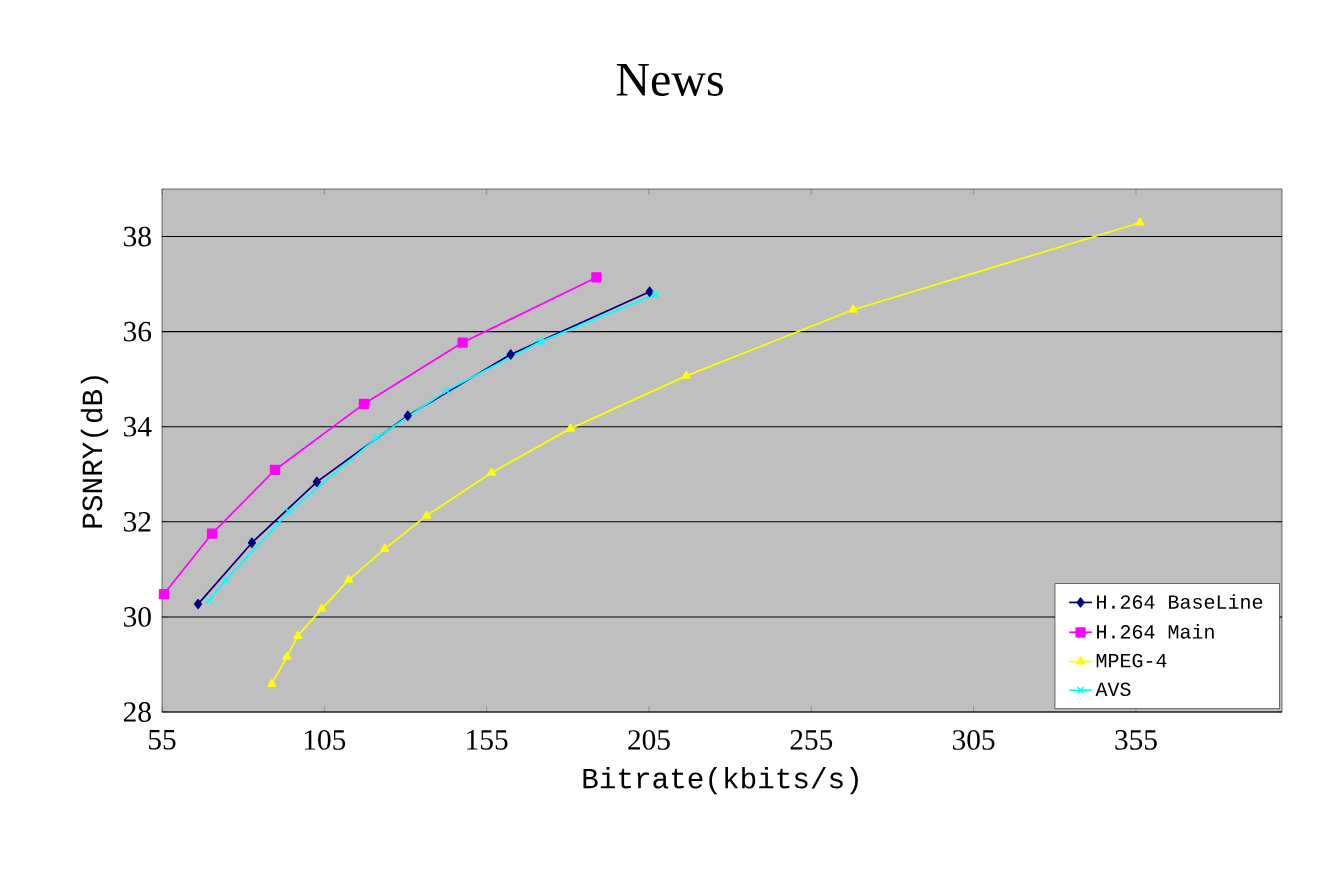  What do you see at coordinates (138, 426) in the screenshot?
I see `y-tick-label: 34` at bounding box center [138, 426].